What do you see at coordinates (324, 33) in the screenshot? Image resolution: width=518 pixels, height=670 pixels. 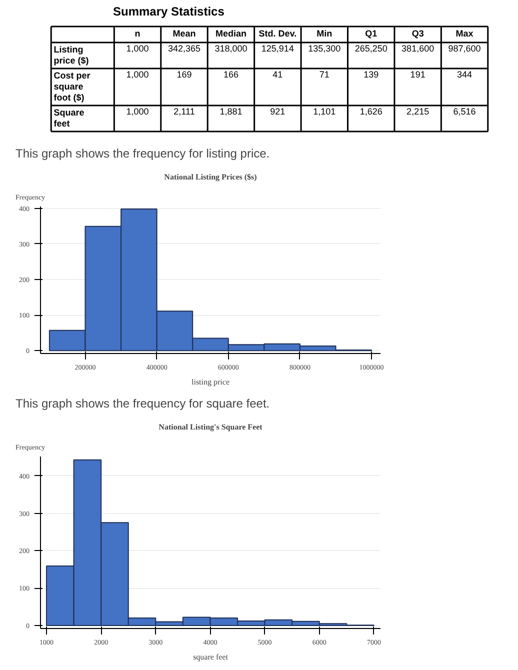 I see `category-label: Min` at bounding box center [324, 33].